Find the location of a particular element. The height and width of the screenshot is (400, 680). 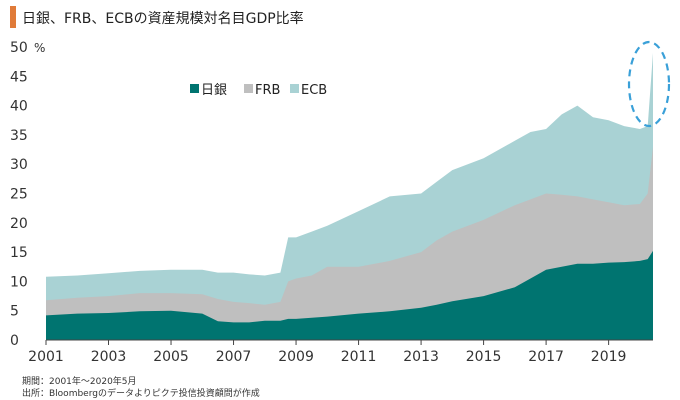

highlight-ellipse is located at coordinates (649, 84).